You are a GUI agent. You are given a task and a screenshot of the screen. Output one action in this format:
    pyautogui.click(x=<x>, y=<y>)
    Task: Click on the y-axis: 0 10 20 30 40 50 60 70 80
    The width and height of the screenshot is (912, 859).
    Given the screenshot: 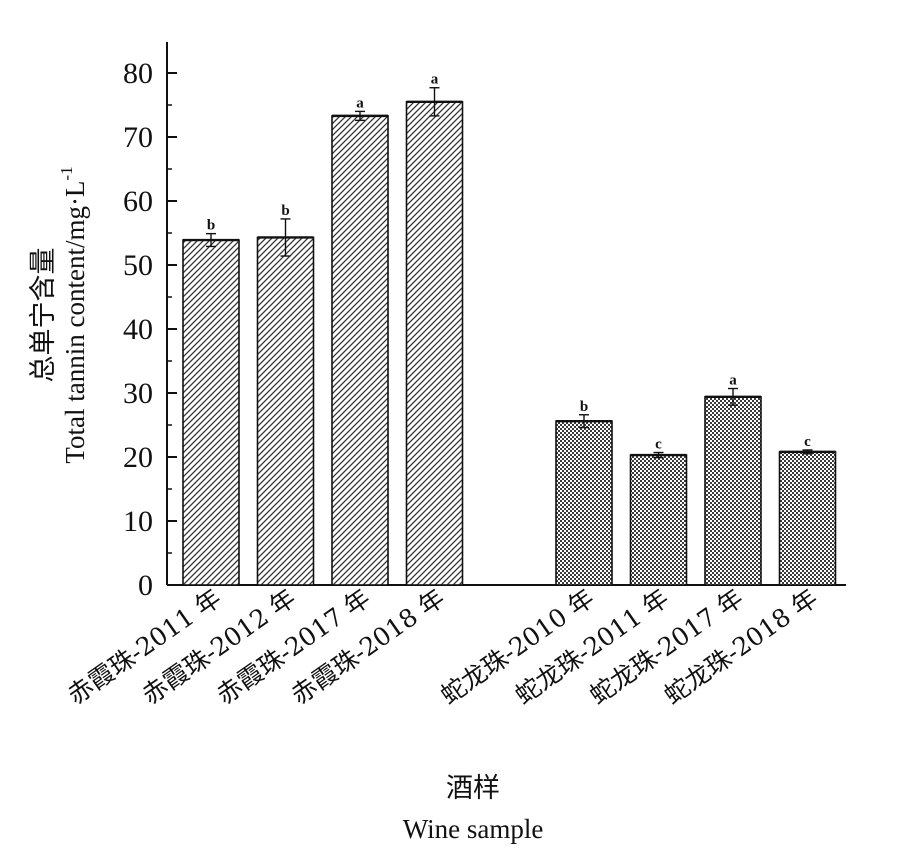 What is the action you would take?
    pyautogui.click(x=150, y=322)
    